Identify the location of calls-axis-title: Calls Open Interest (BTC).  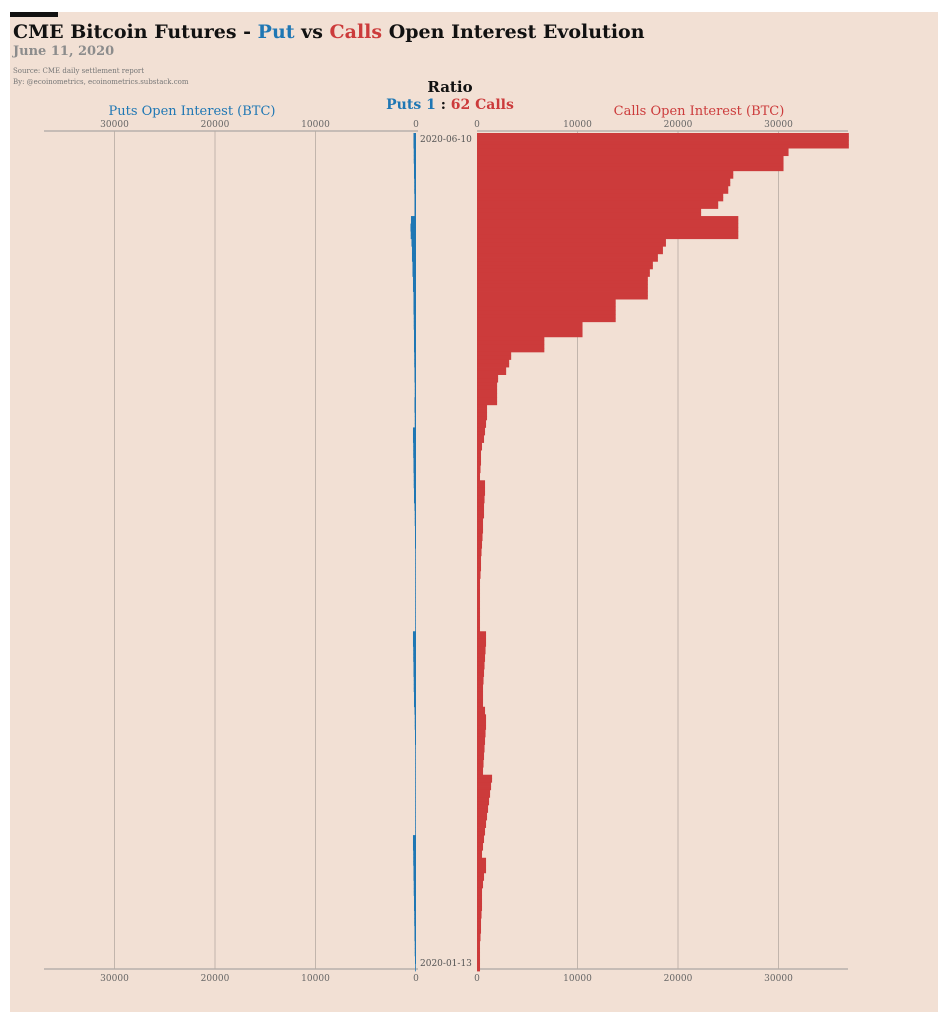
(699, 111).